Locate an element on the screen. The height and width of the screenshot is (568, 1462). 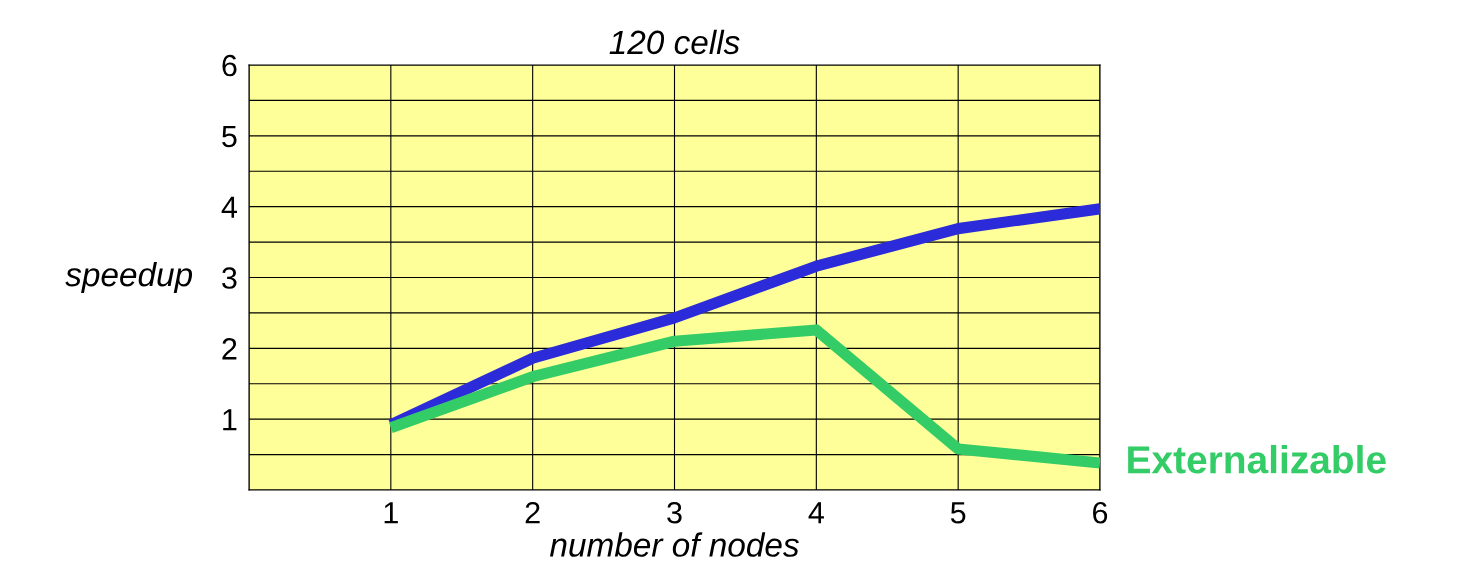
y-tick-label: 2 is located at coordinates (229, 349).